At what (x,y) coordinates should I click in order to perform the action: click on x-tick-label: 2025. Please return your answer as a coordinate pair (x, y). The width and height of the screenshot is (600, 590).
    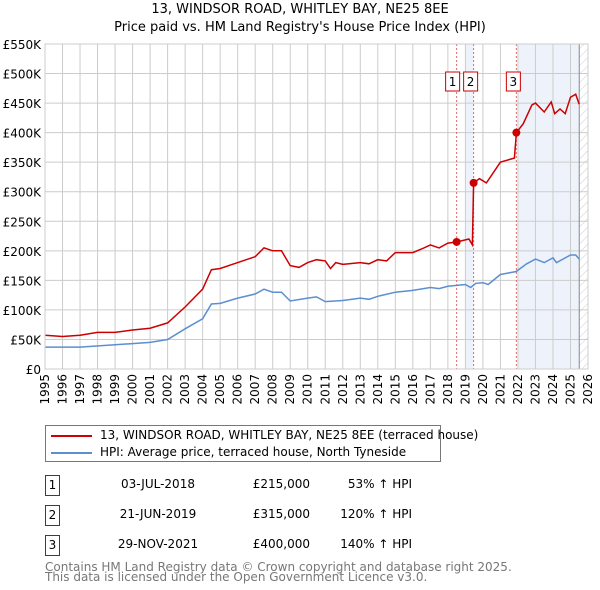
    Looking at the image, I should click on (570, 389).